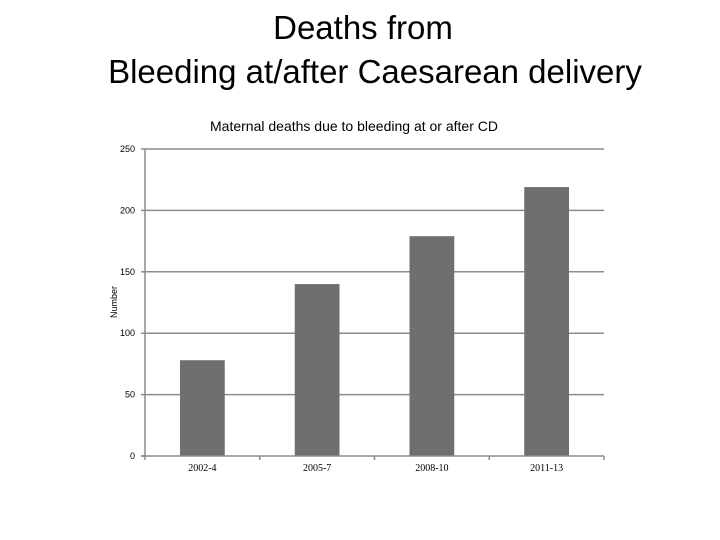  Describe the element at coordinates (375, 71) in the screenshot. I see `slide-title-line-2: Bleeding at/after Caesarean delivery` at that location.